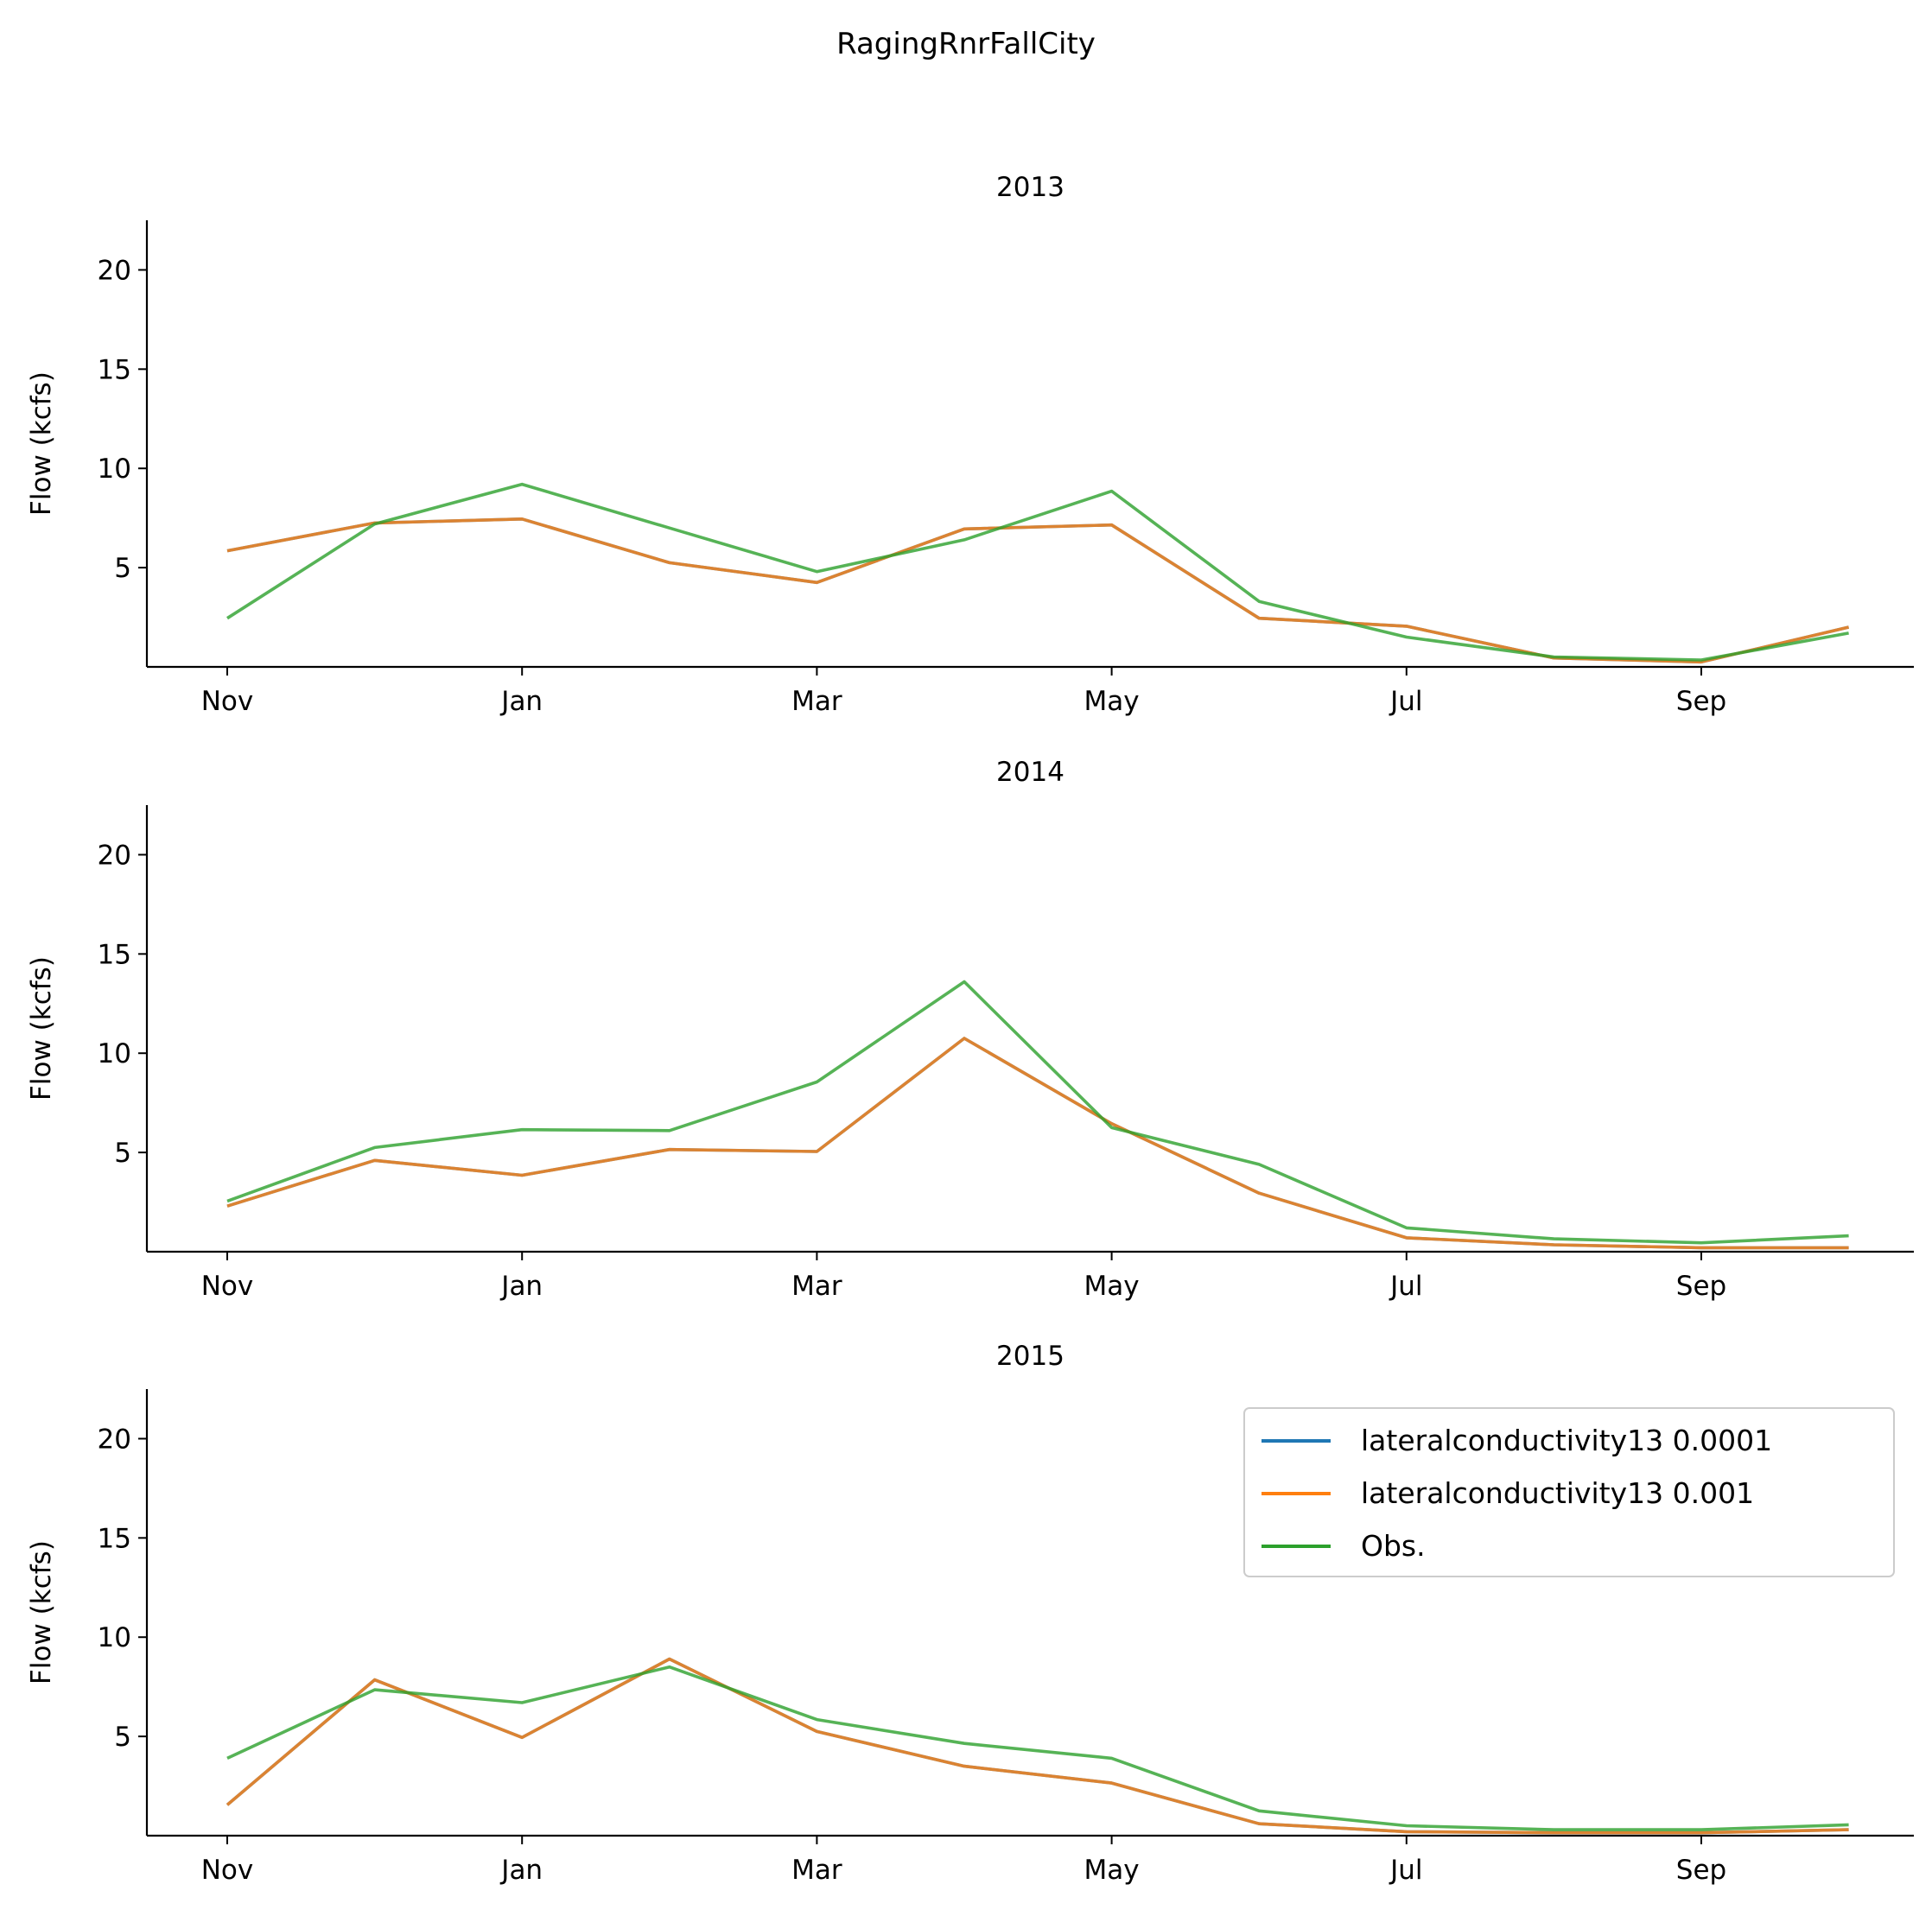  Describe the element at coordinates (1030, 187) in the screenshot. I see `subplot-title: 2013` at that location.